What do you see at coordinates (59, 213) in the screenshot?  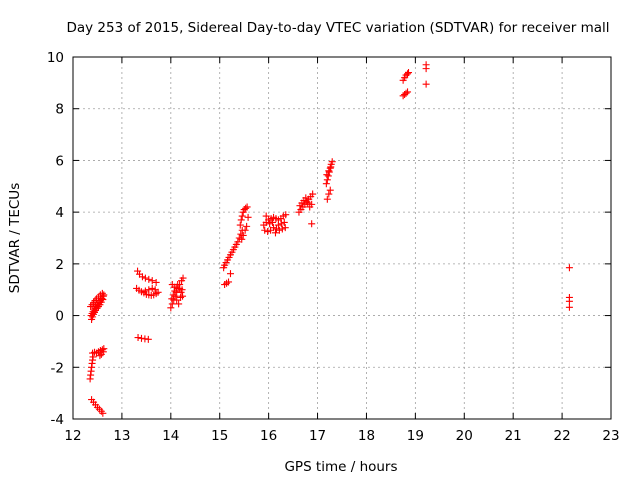 I see `y-tick-label: 4` at bounding box center [59, 213].